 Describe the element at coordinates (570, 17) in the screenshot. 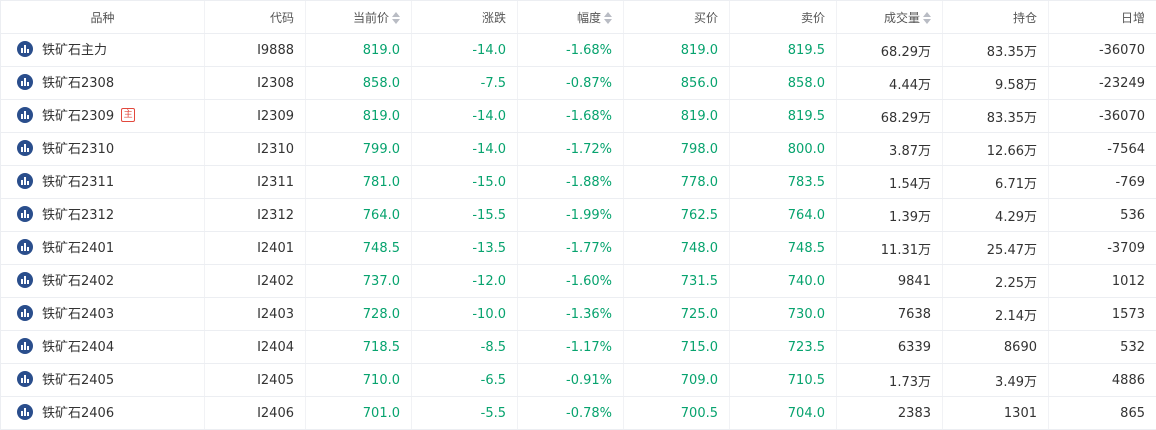

I see `col-header-pct: 幅度` at that location.